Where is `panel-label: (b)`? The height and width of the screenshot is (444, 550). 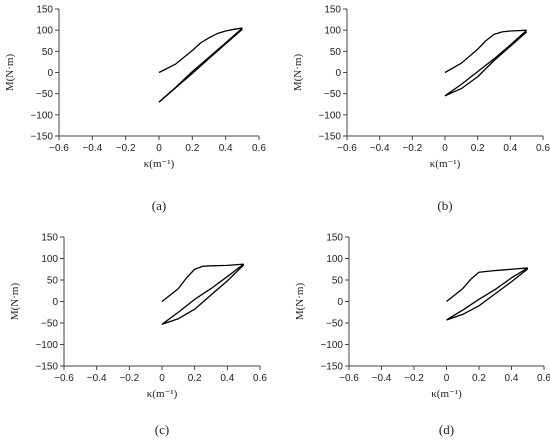 panel-label: (b) is located at coordinates (444, 205).